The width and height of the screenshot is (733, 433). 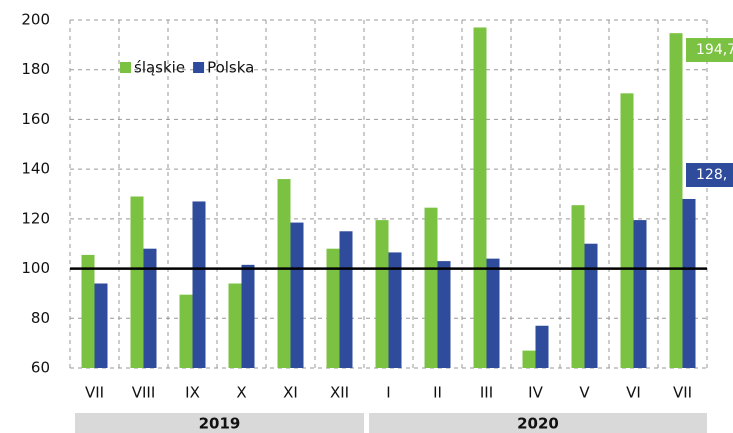 I want to click on x-tick-label: XI, so click(x=290, y=393).